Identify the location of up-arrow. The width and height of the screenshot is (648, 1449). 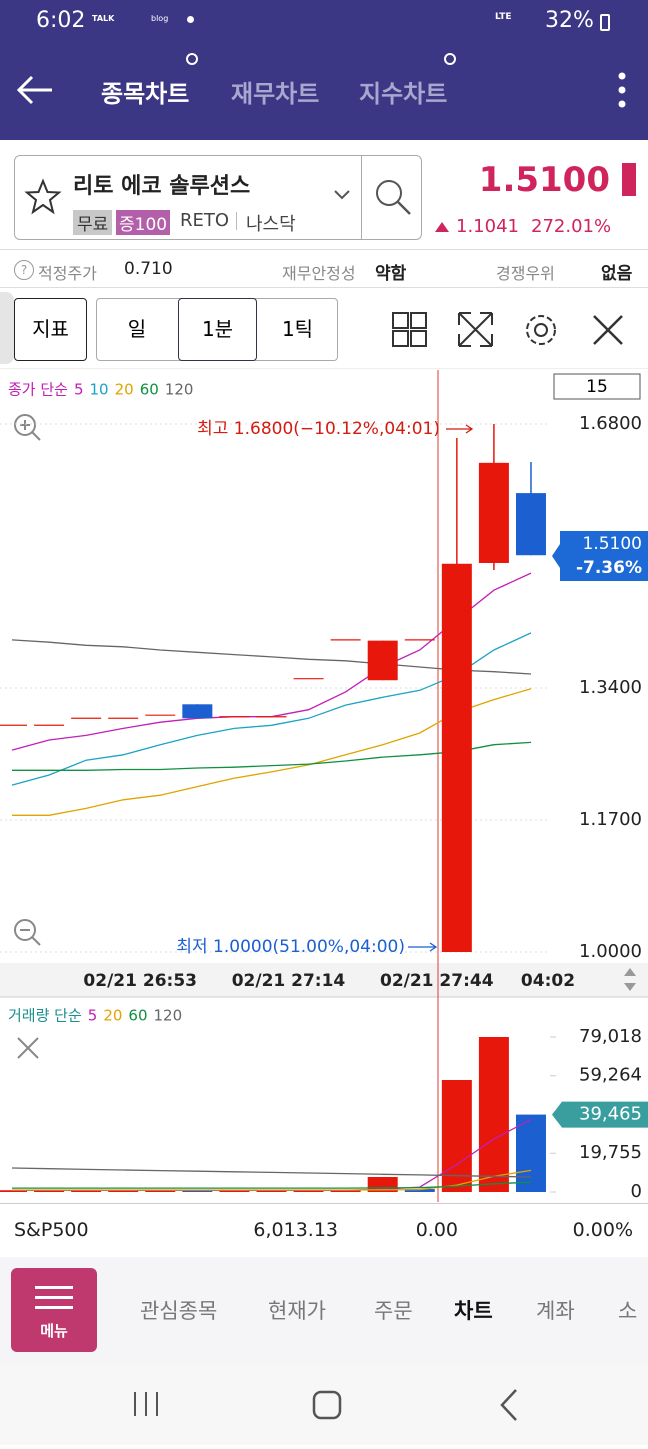
(442, 227).